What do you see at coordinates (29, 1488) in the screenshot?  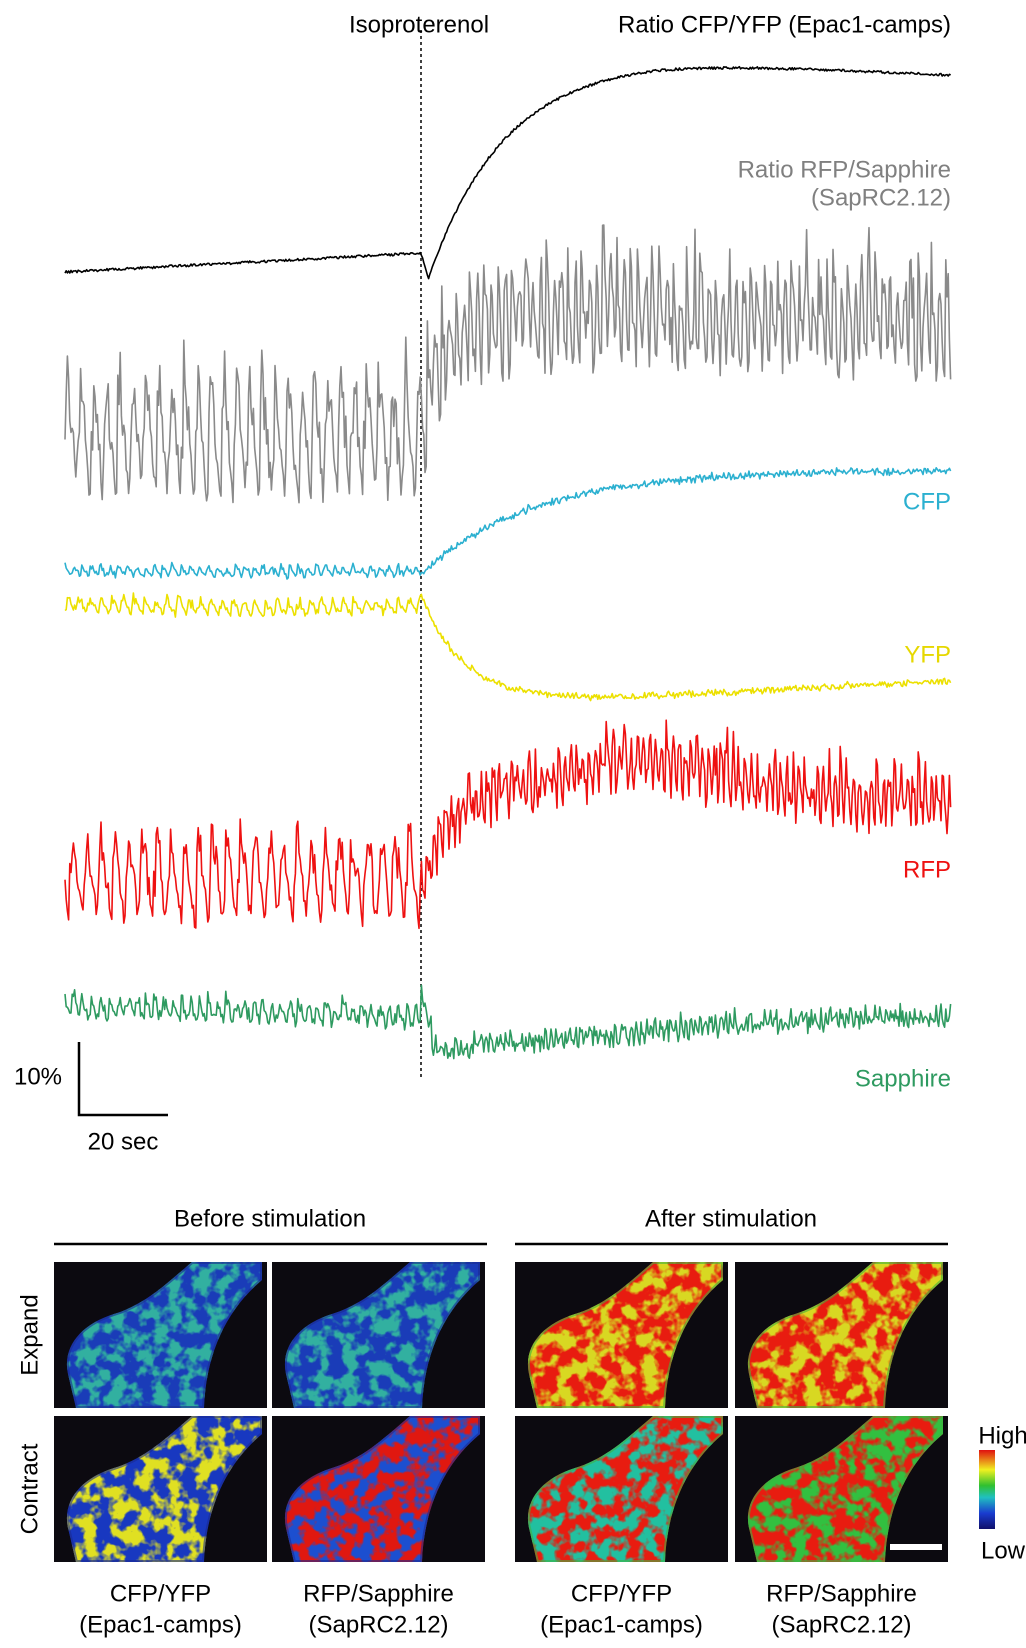 I see `row-label: Contract` at bounding box center [29, 1488].